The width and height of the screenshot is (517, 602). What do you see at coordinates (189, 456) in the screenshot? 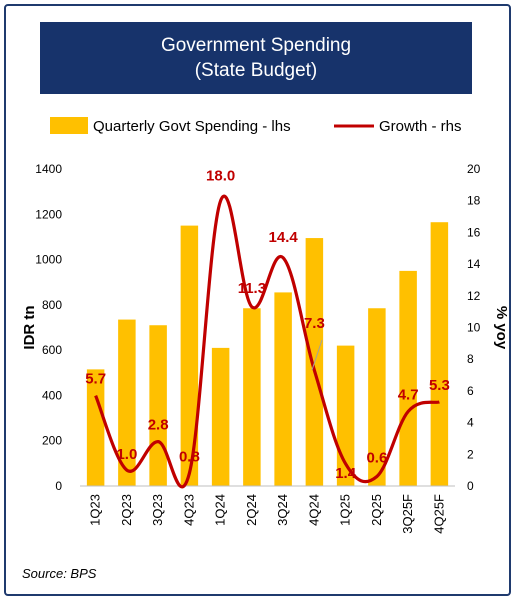
I see `growth-label-4Q23: 0.8` at bounding box center [189, 456].